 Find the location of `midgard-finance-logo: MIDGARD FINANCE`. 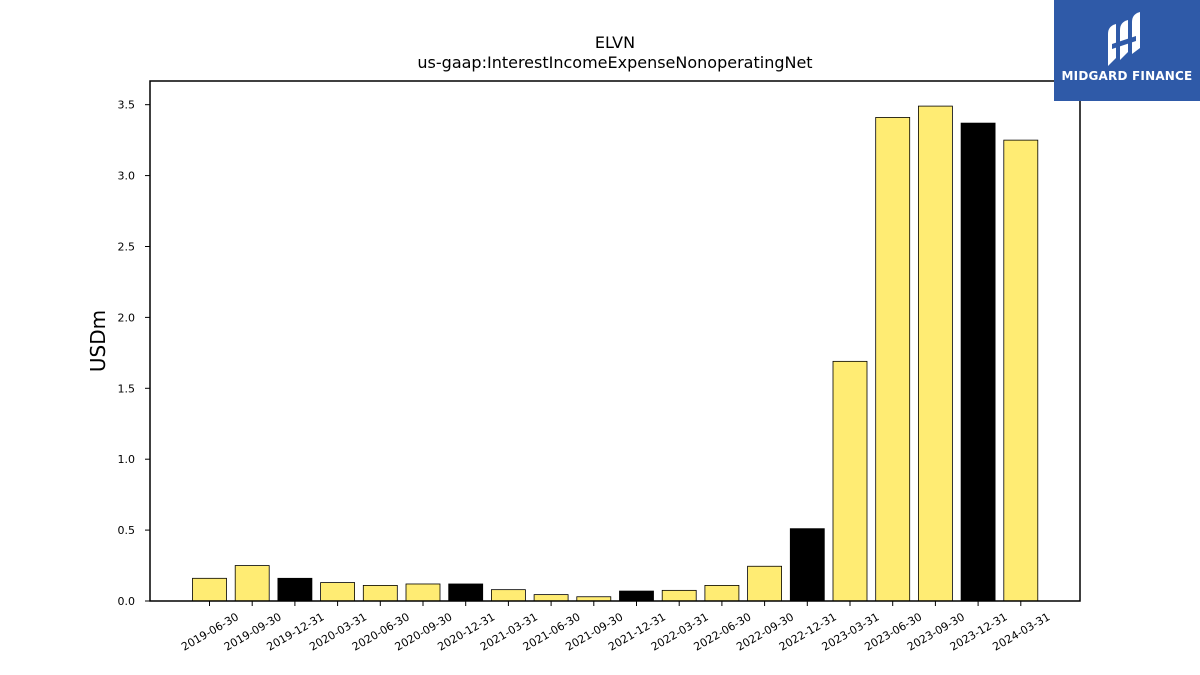

midgard-finance-logo: MIDGARD FINANCE is located at coordinates (1127, 50).